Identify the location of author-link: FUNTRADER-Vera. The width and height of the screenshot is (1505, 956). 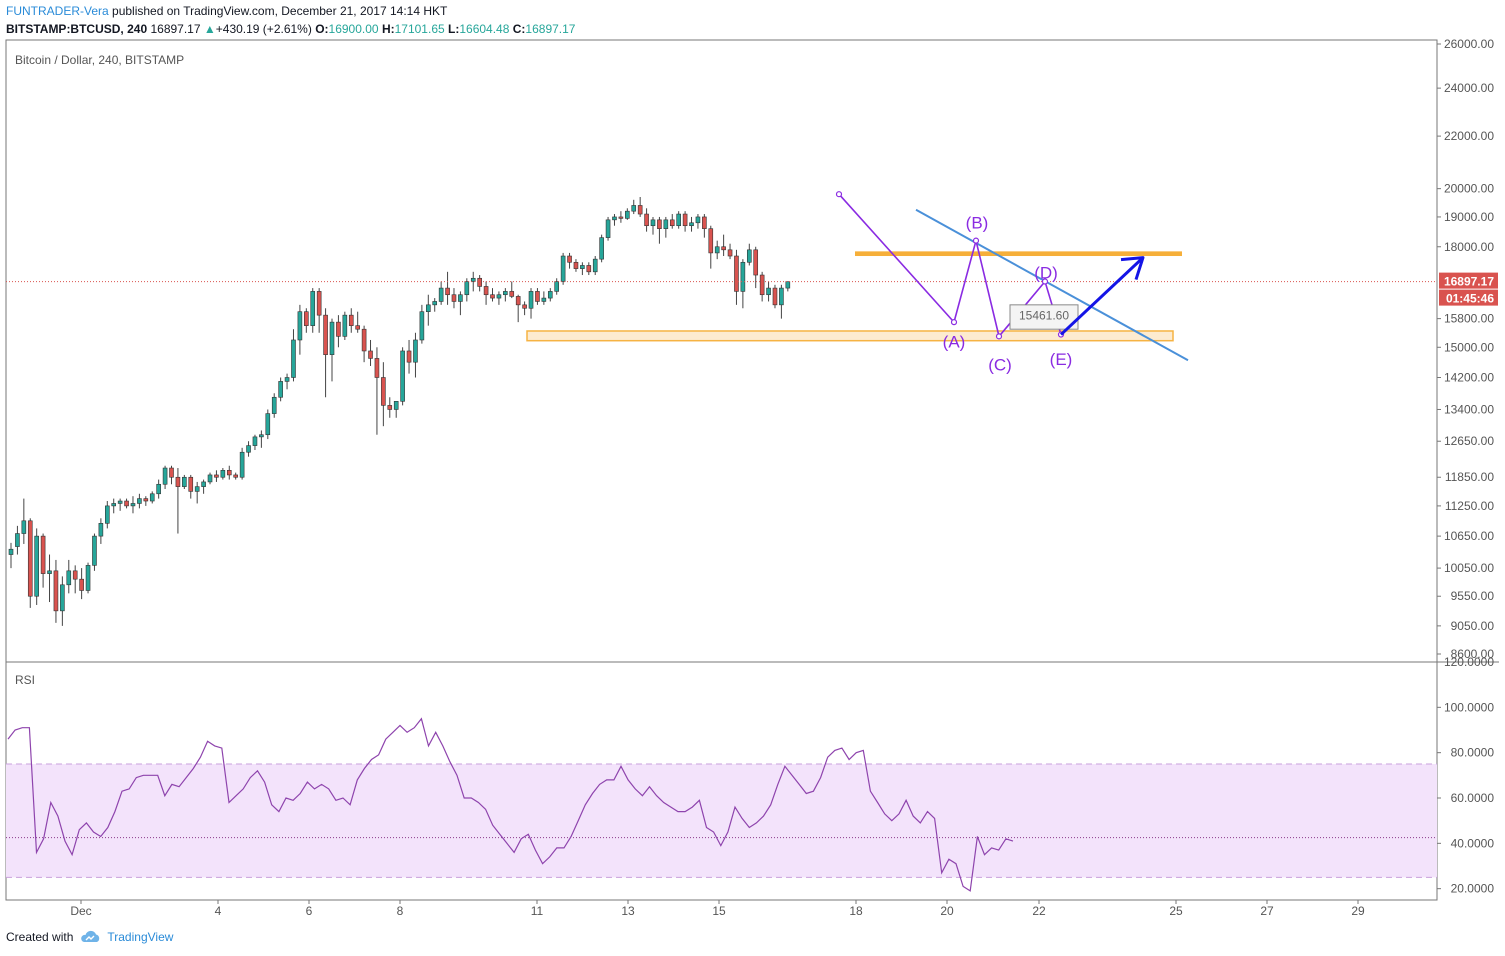
(57, 11).